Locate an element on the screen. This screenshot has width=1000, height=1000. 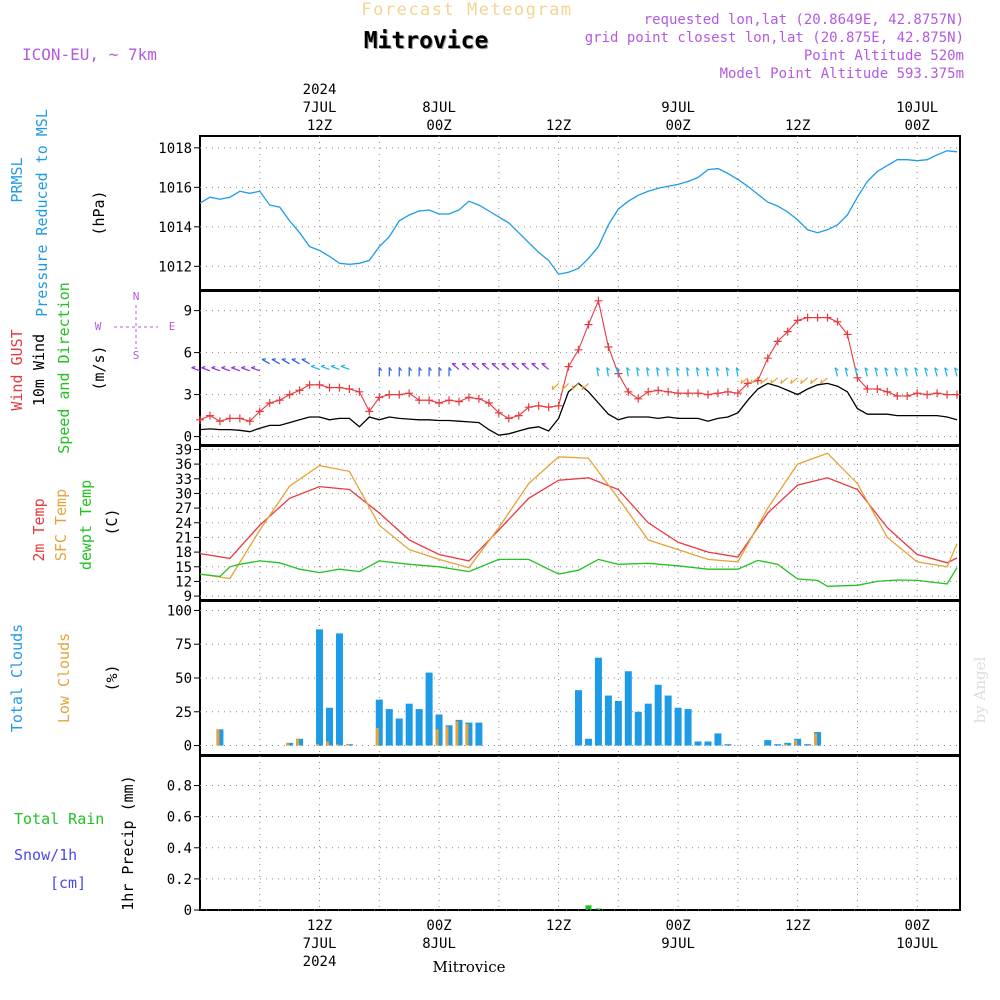
chart-subtitle: Forecast Meteogram is located at coordinates (466, 10).